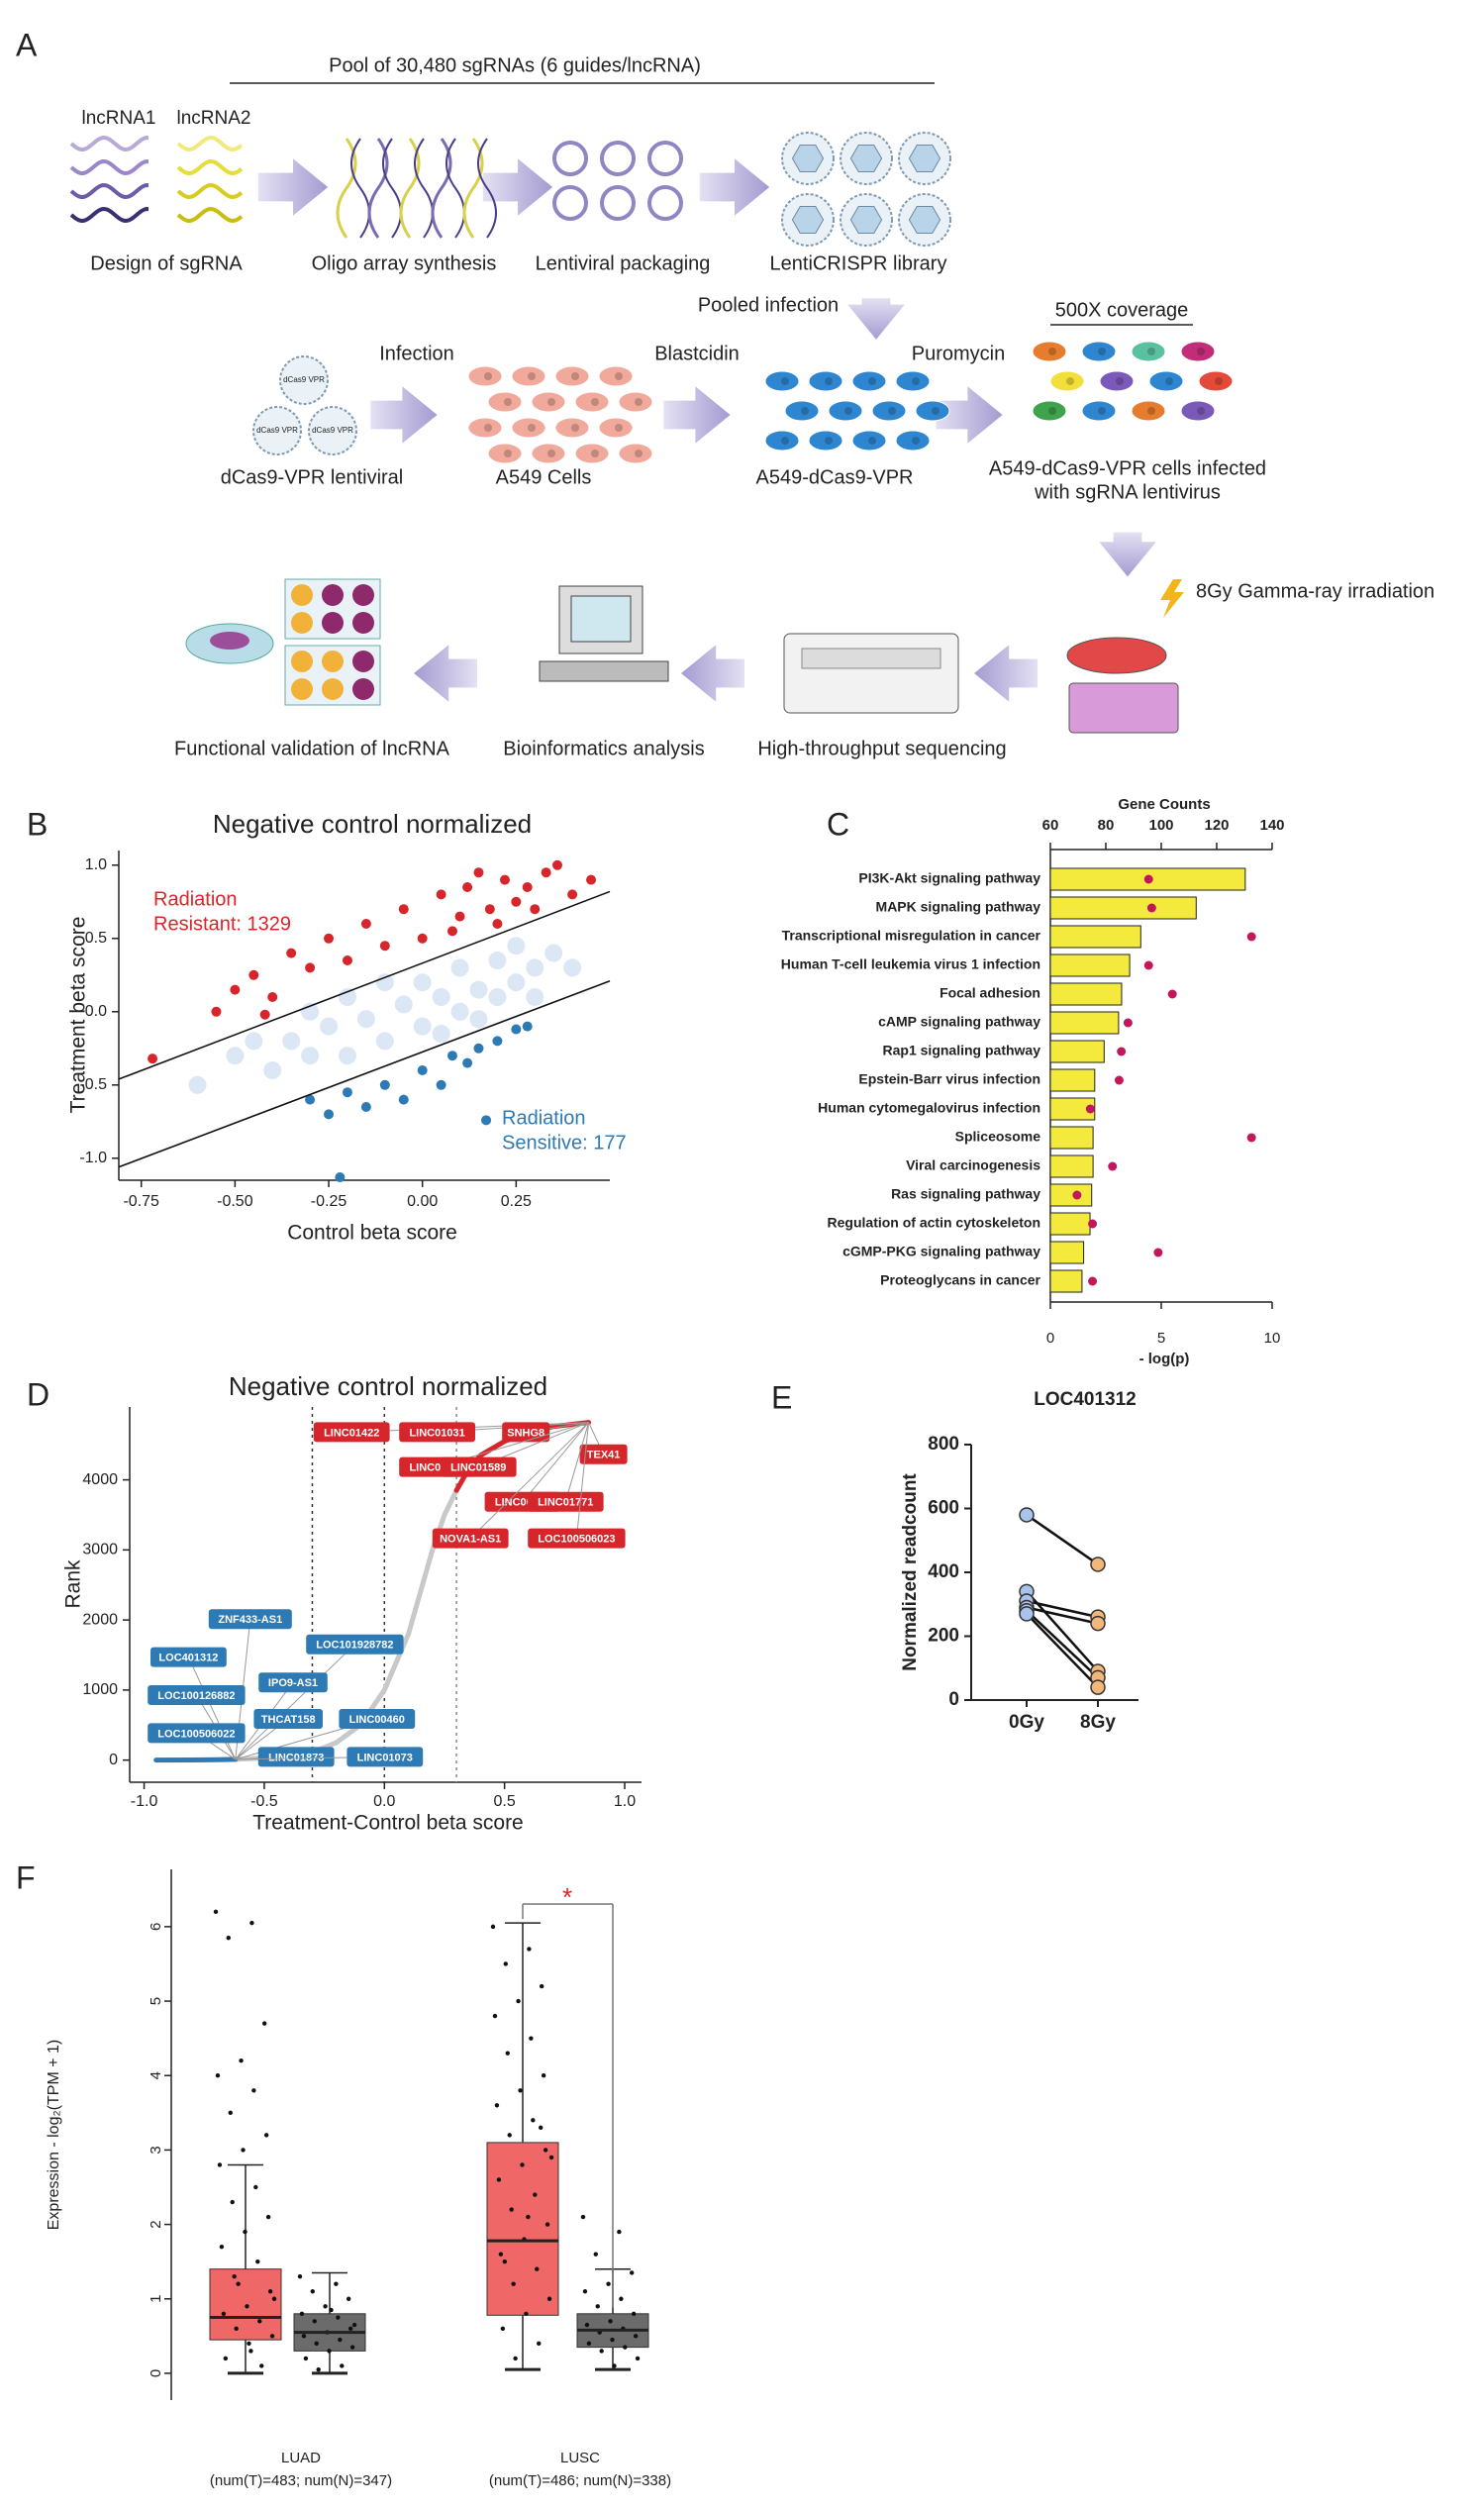  Describe the element at coordinates (351, 1433) in the screenshot. I see `gene-label: LINC01422` at that location.